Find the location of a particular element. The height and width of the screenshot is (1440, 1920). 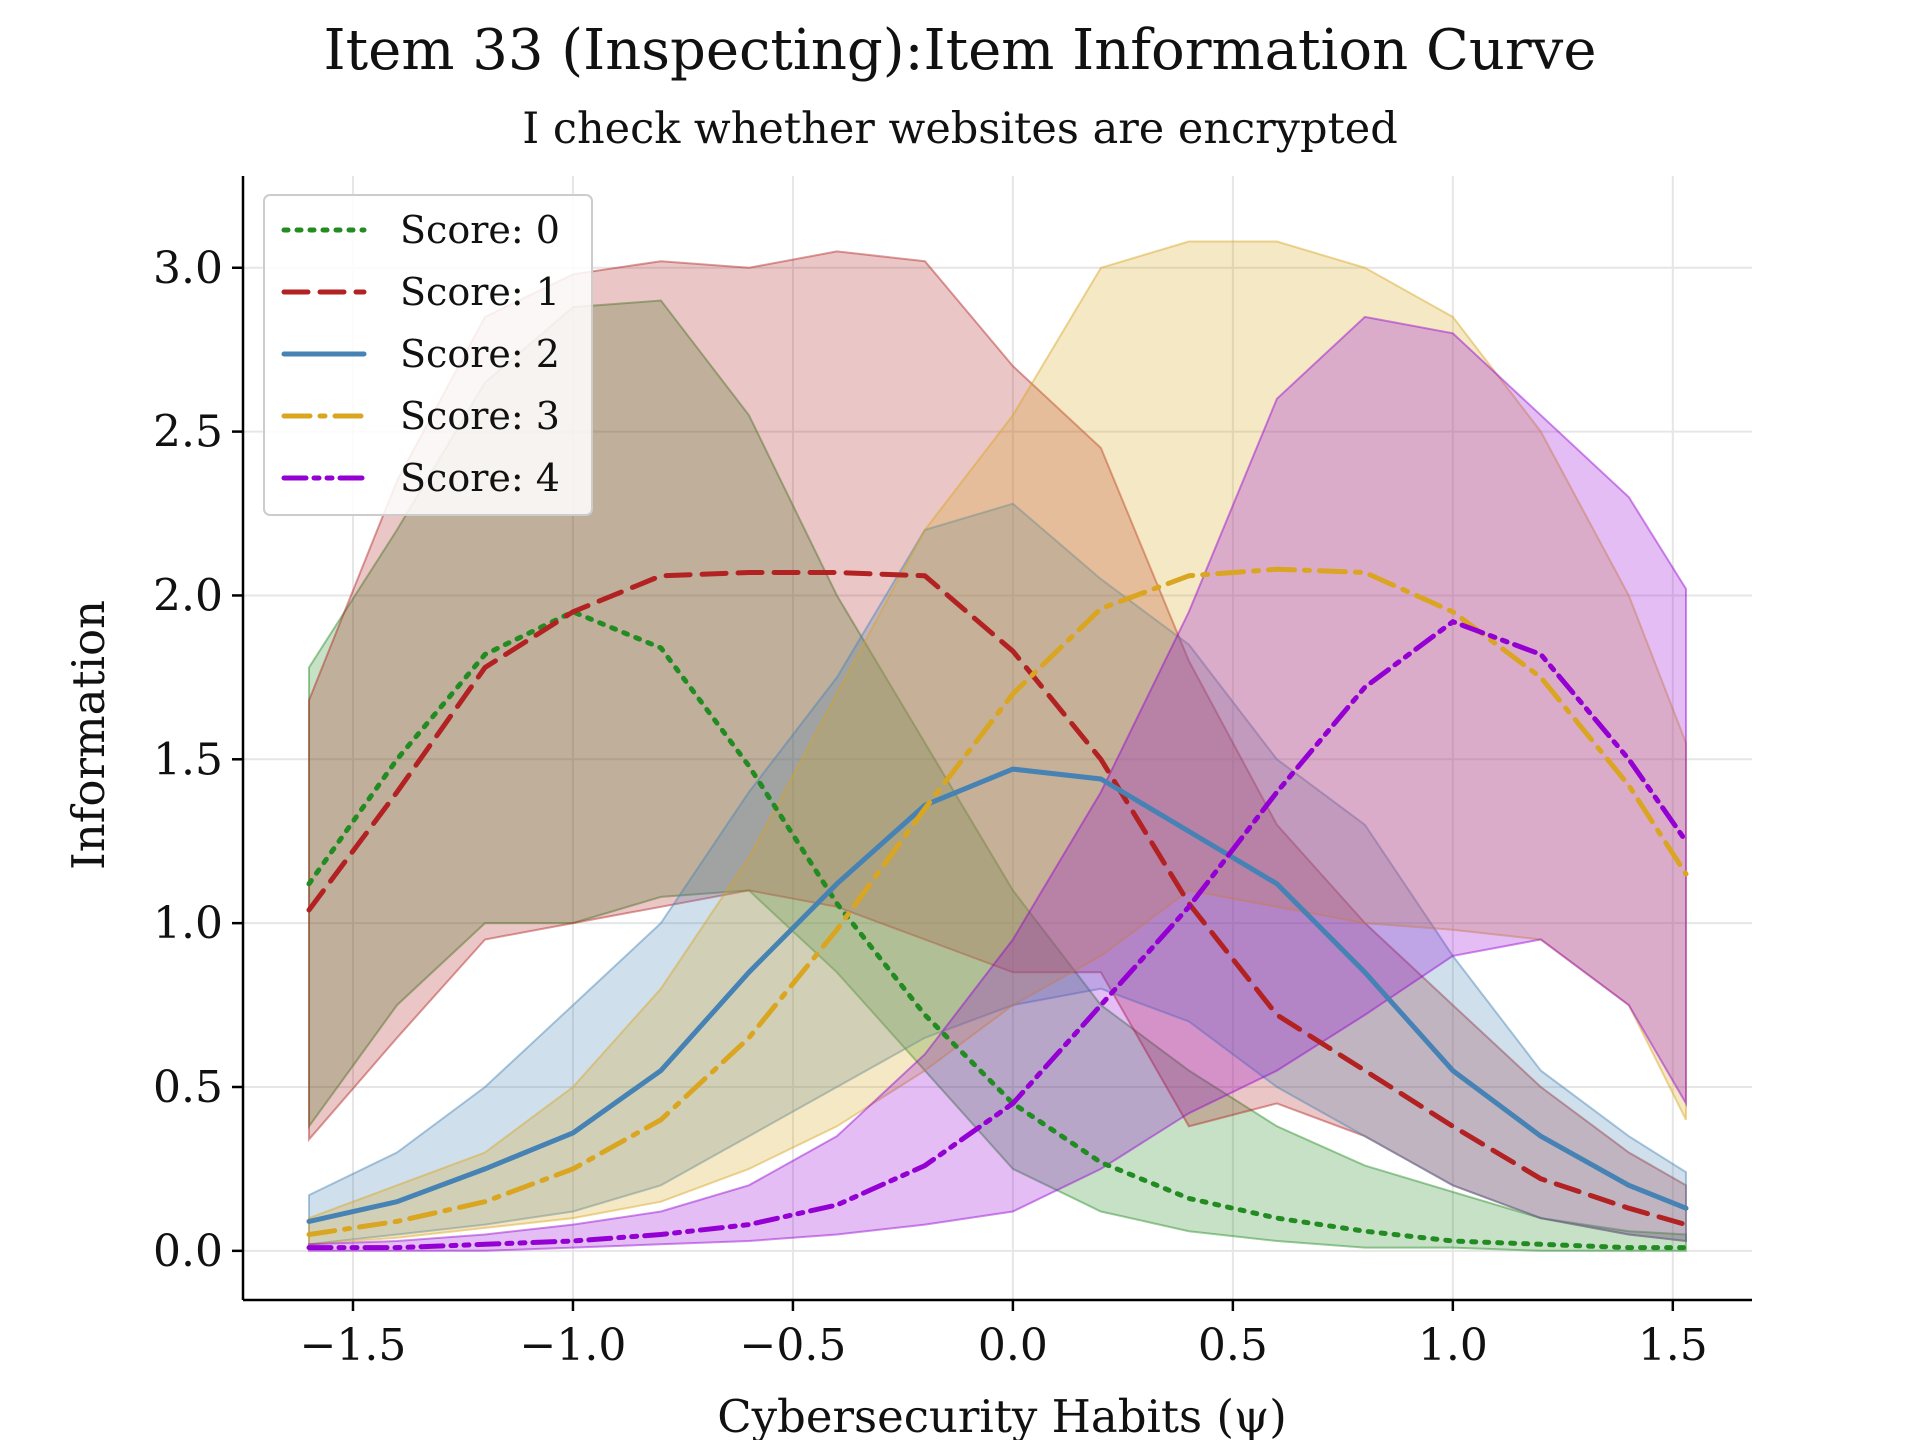

x-tick-label: −0.5 is located at coordinates (793, 1345).